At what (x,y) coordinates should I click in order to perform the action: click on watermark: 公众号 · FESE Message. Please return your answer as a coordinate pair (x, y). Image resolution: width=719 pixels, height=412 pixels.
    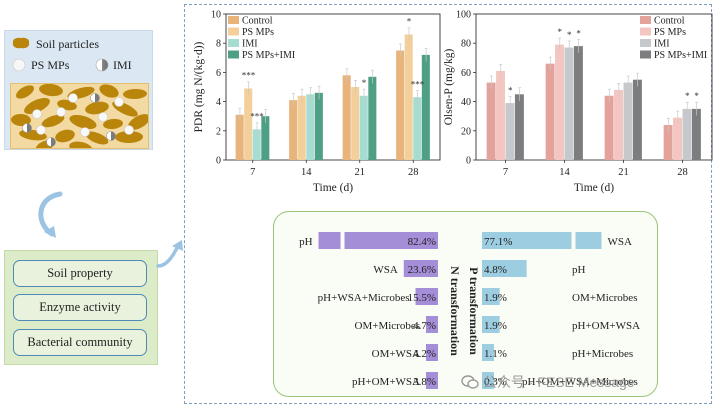
    Looking at the image, I should click on (548, 382).